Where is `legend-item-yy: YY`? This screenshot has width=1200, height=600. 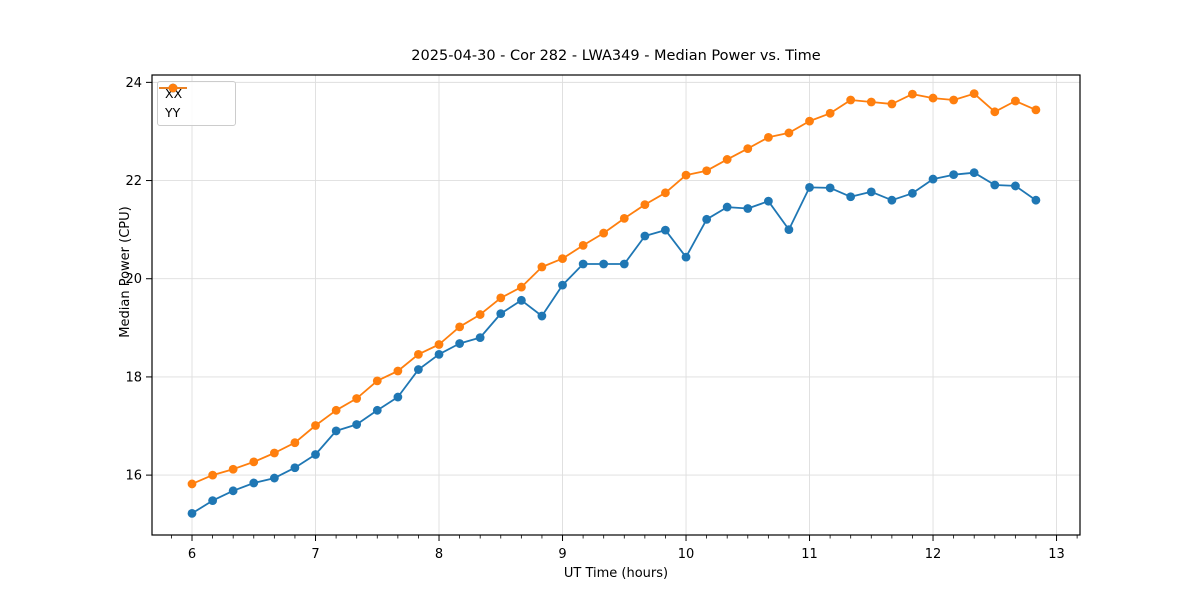
legend-item-yy: YY is located at coordinates (193, 102).